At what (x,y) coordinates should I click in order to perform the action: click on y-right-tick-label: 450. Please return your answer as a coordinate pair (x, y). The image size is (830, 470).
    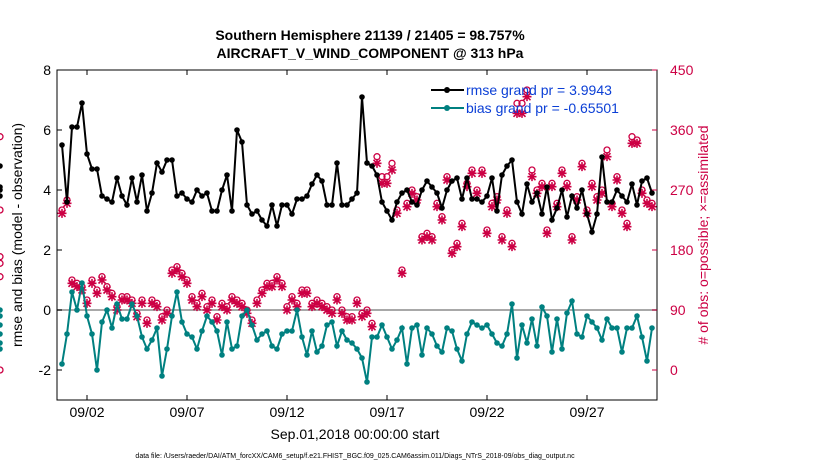
    Looking at the image, I should click on (682, 70).